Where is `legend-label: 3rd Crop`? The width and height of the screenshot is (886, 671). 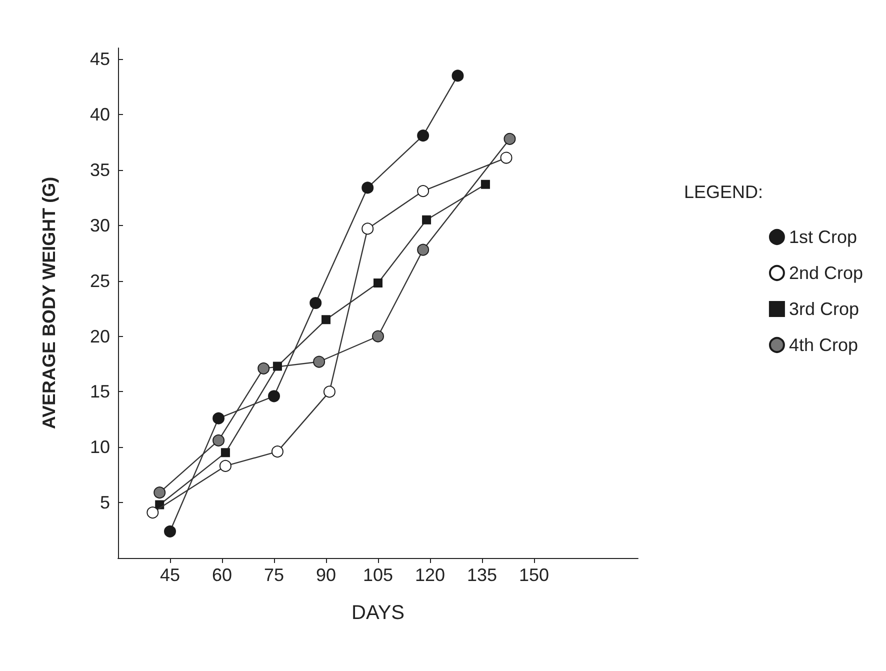 legend-label: 3rd Crop is located at coordinates (823, 309).